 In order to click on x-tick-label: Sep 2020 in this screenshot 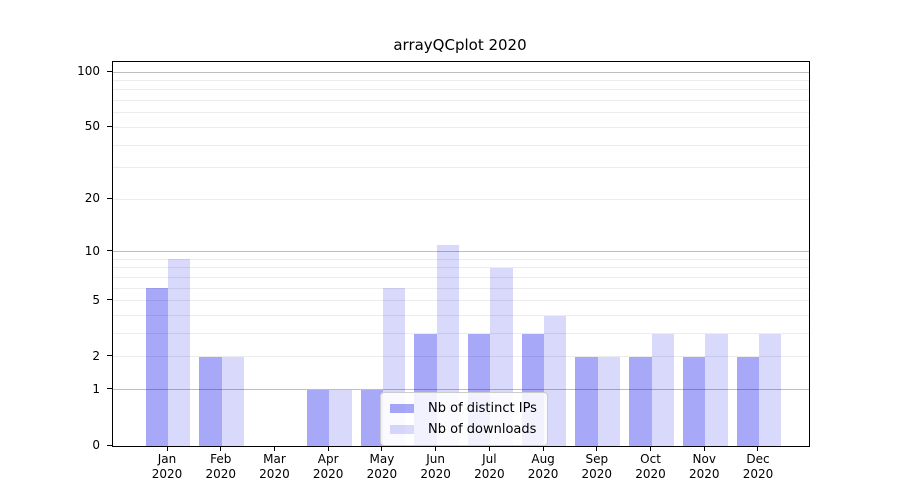, I will do `click(597, 466)`.